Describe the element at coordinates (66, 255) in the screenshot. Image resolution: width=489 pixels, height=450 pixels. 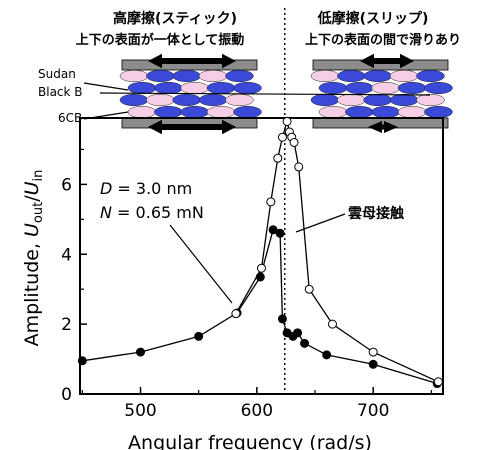
I see `y-tick-label: 4` at that location.